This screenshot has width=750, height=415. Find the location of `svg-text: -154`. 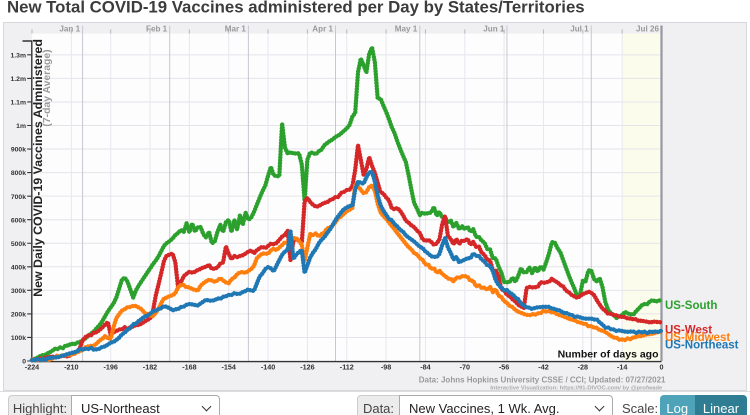

svg-text: -154 is located at coordinates (229, 366).